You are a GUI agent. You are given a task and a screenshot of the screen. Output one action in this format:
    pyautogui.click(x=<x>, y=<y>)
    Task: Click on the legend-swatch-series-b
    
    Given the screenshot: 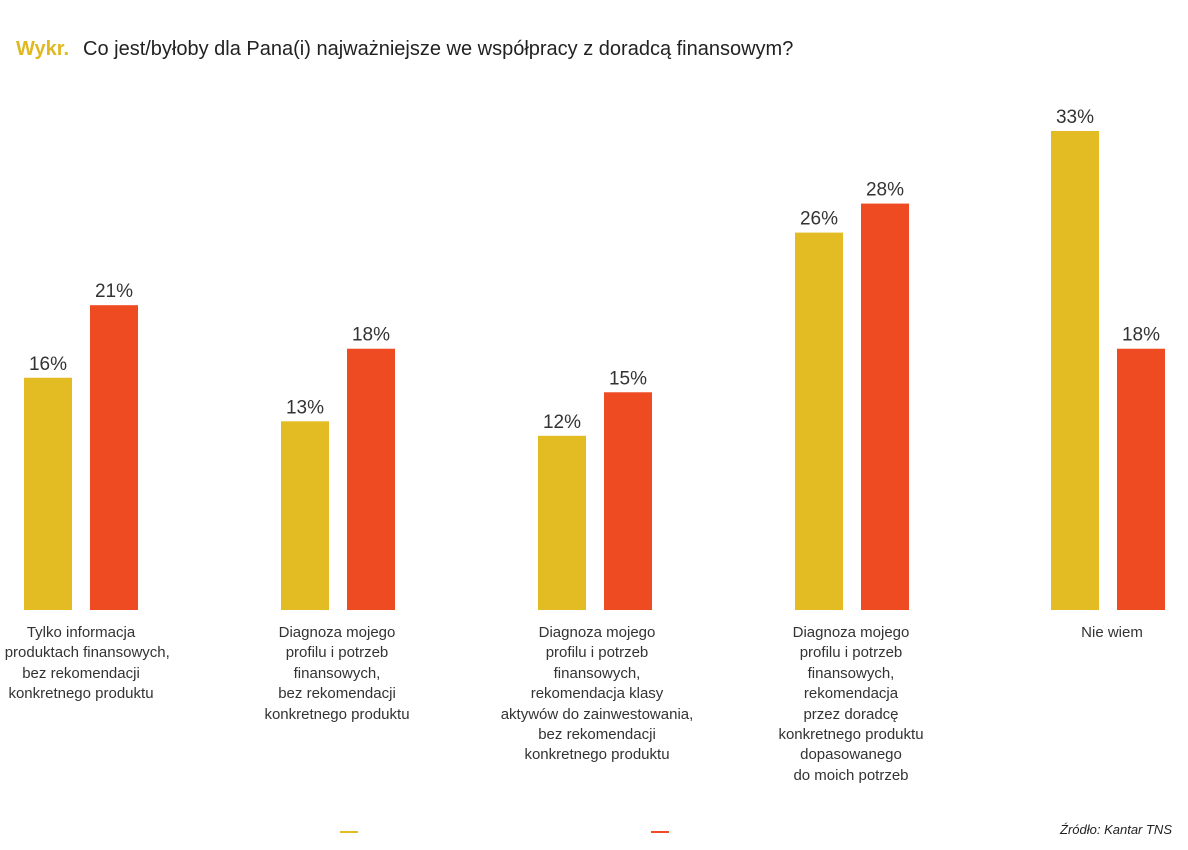 What is the action you would take?
    pyautogui.click(x=660, y=832)
    